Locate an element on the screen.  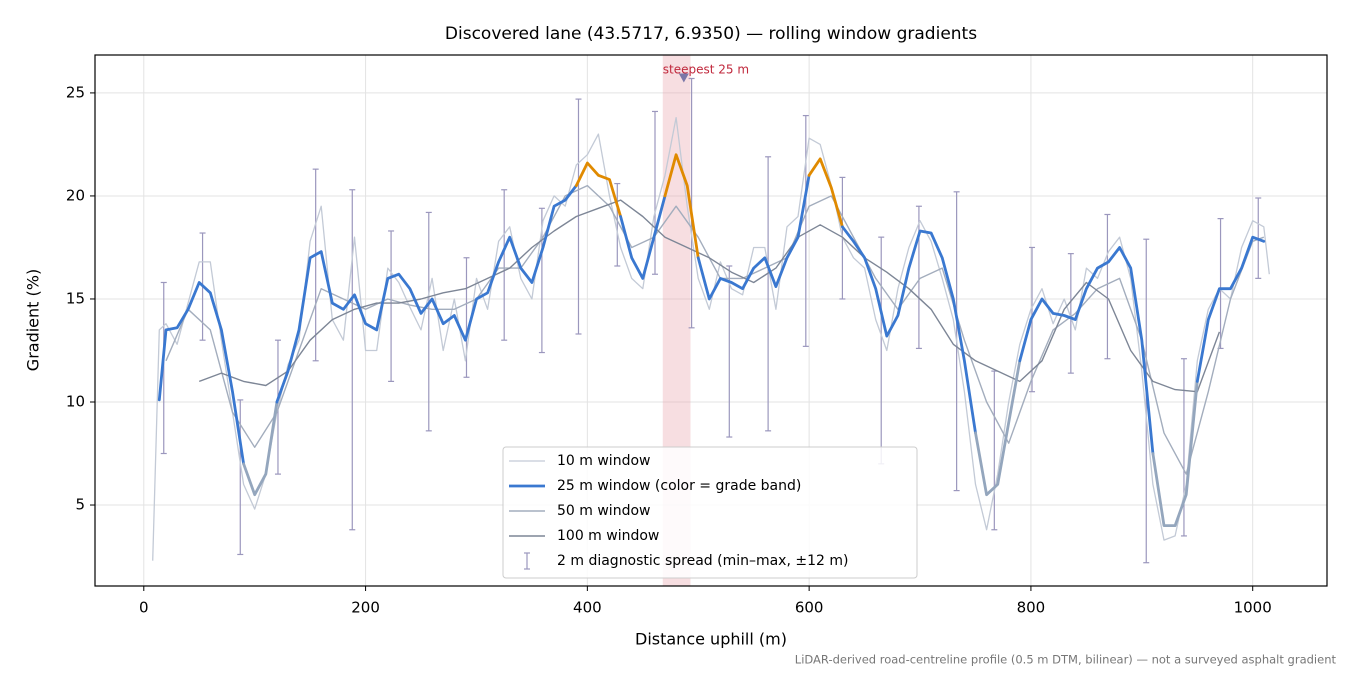
y-tick-label: 15 is located at coordinates (75, 298).